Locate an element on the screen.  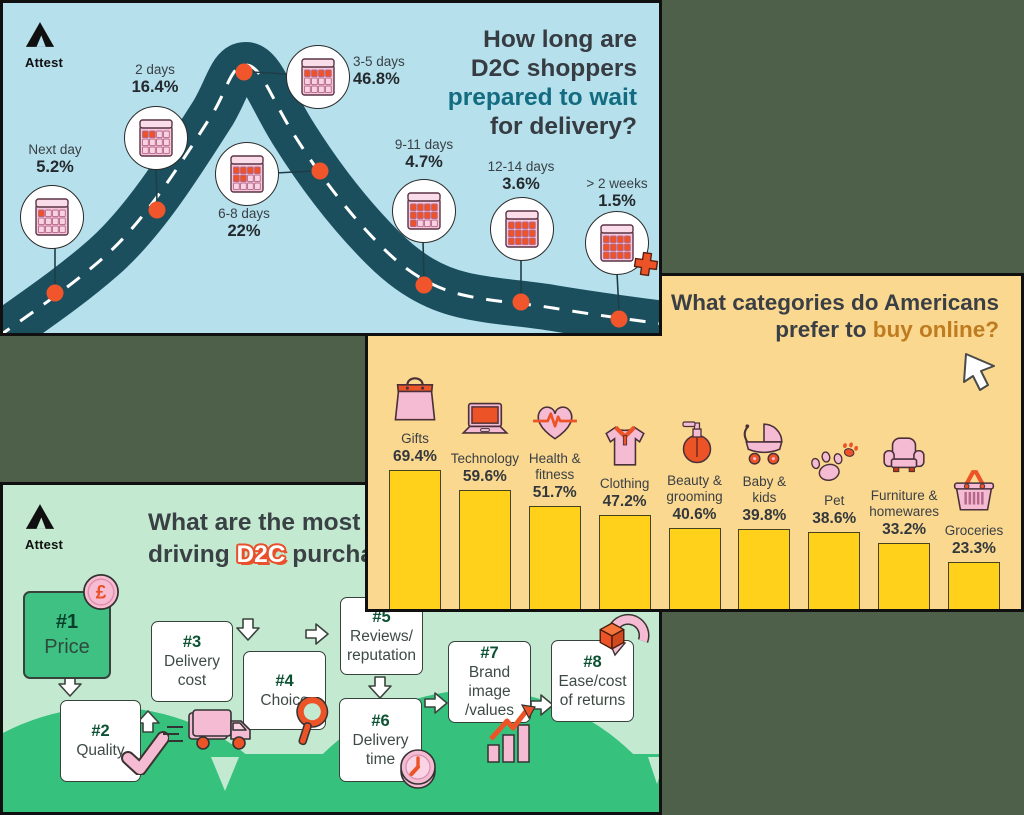
category-column: Clothing 47.2% is located at coordinates (625, 515).